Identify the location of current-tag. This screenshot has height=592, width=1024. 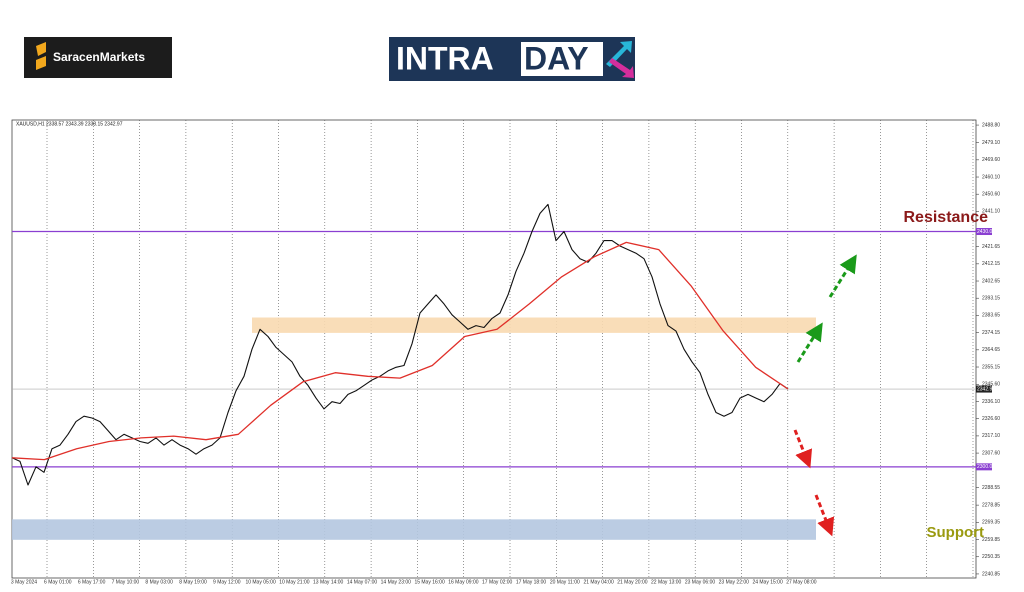
(984, 389).